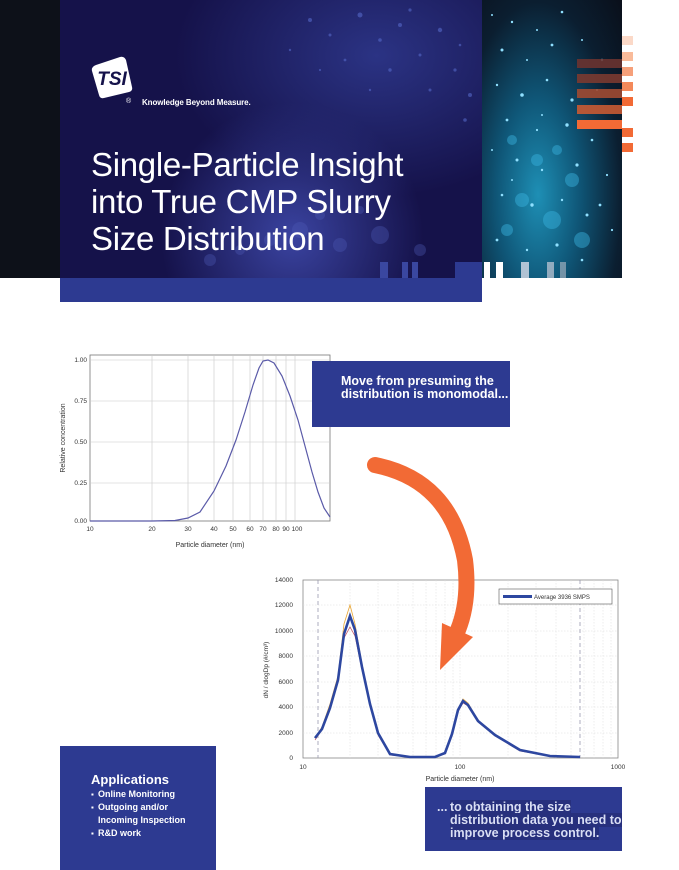 This screenshot has height=870, width=679. I want to click on svg-text: 12000, so click(284, 605).